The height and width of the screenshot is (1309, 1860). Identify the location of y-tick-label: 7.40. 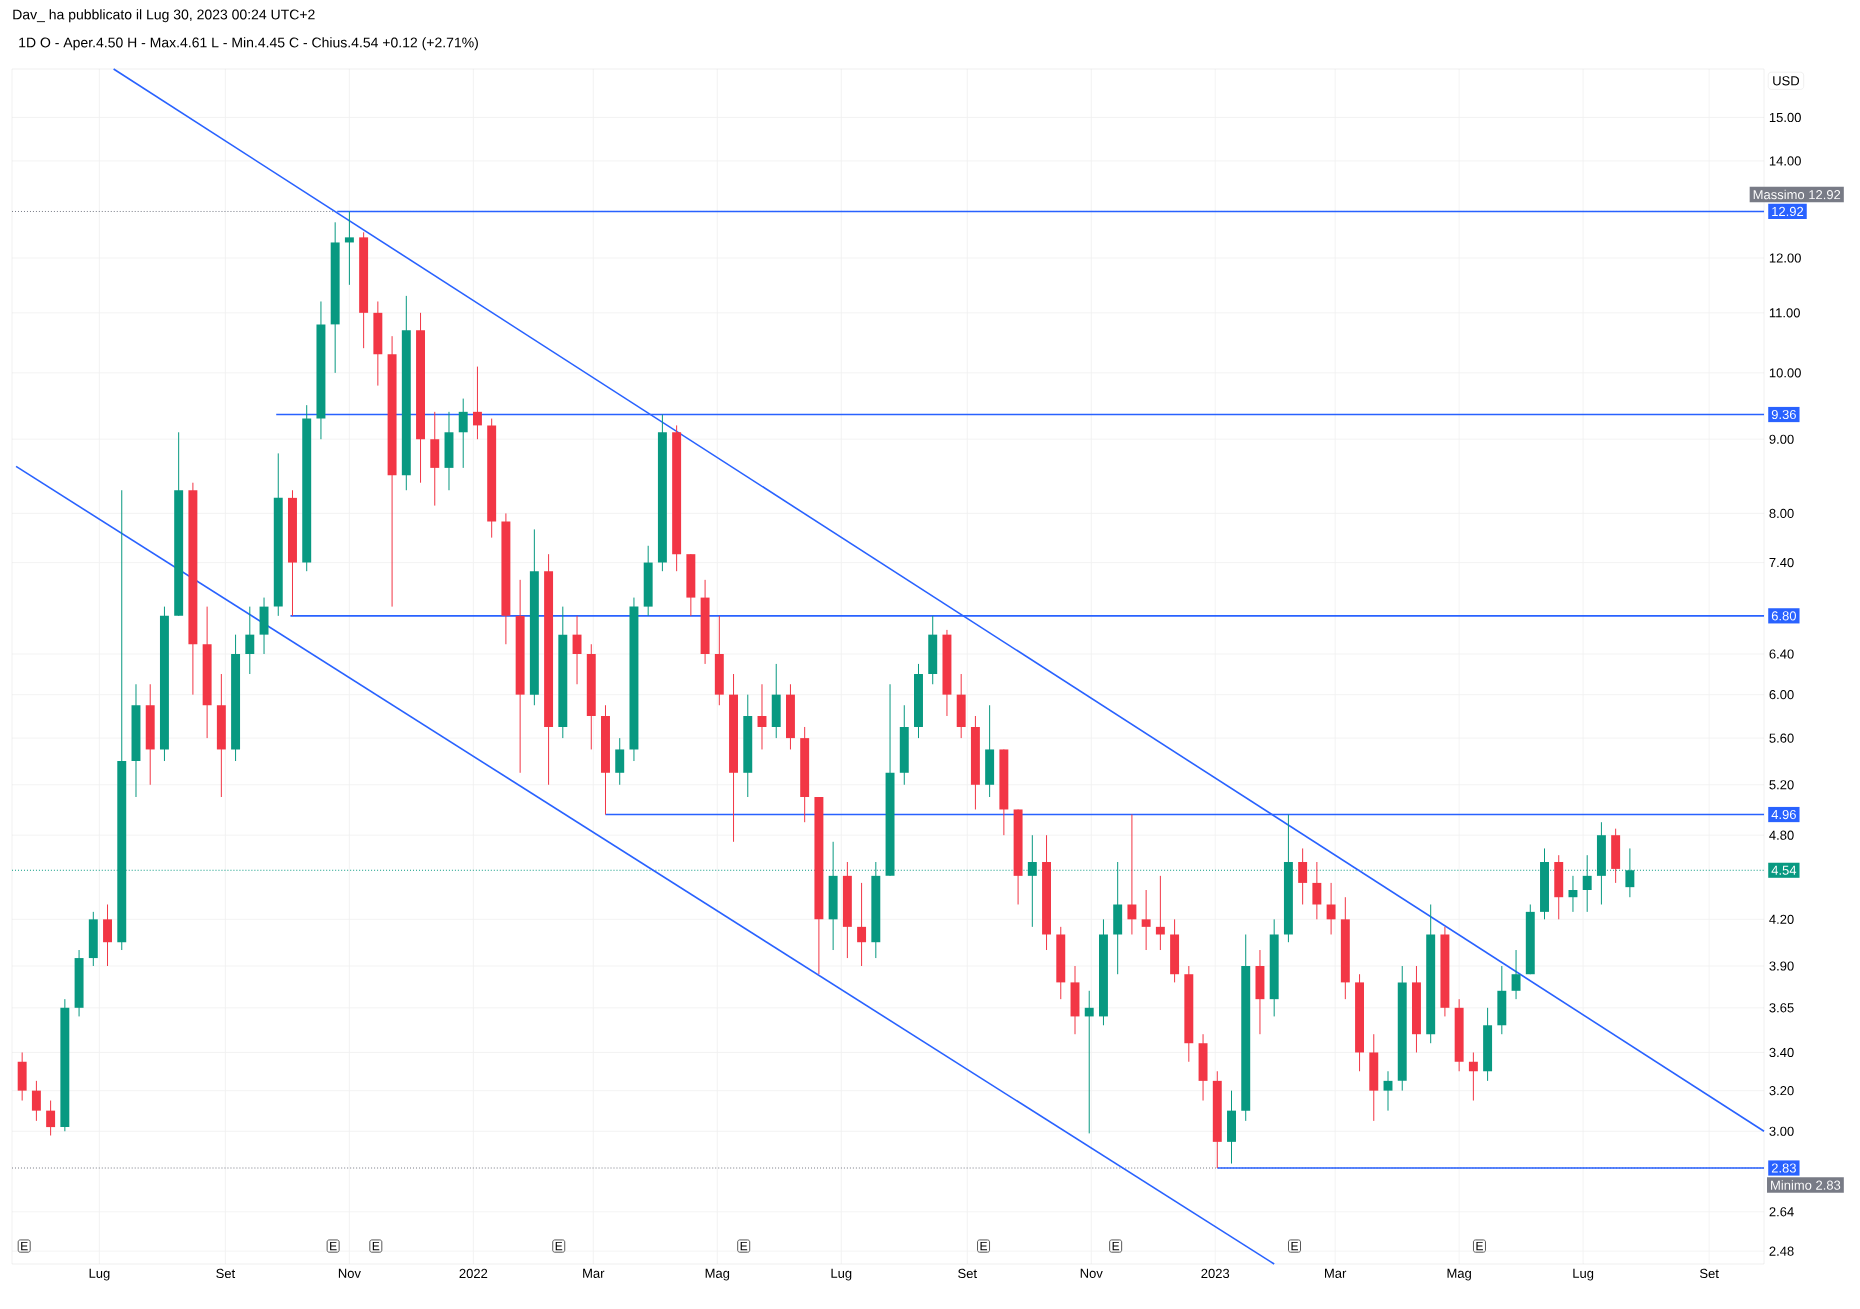
(1781, 562).